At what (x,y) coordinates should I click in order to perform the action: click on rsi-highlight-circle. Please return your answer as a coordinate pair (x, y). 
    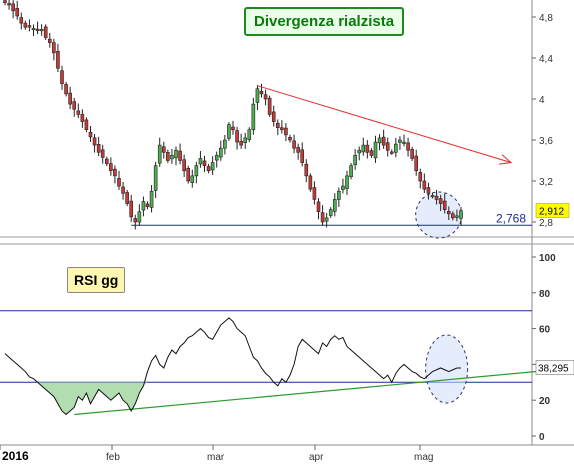
    Looking at the image, I should click on (447, 369).